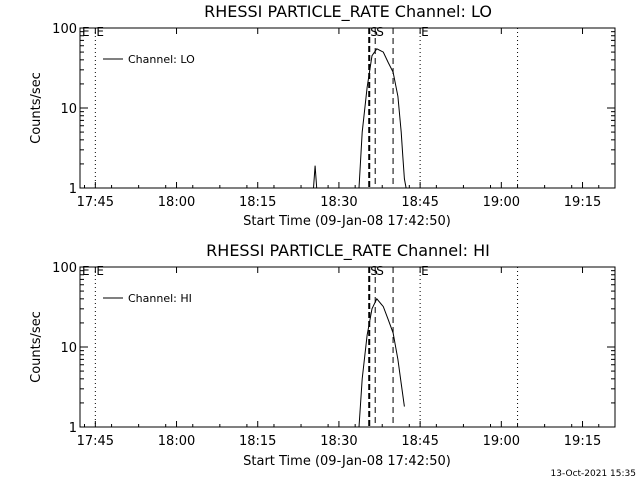  What do you see at coordinates (348, 251) in the screenshot?
I see `chart-title: RHESSI PARTICLE_RATE Channel: HI` at bounding box center [348, 251].